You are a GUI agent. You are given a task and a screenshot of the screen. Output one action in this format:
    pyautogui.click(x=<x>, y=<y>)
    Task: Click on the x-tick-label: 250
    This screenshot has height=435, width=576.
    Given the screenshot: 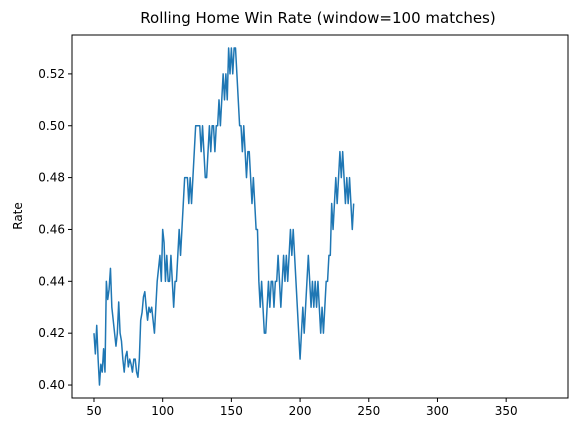 What is the action you would take?
    pyautogui.click(x=368, y=411)
    